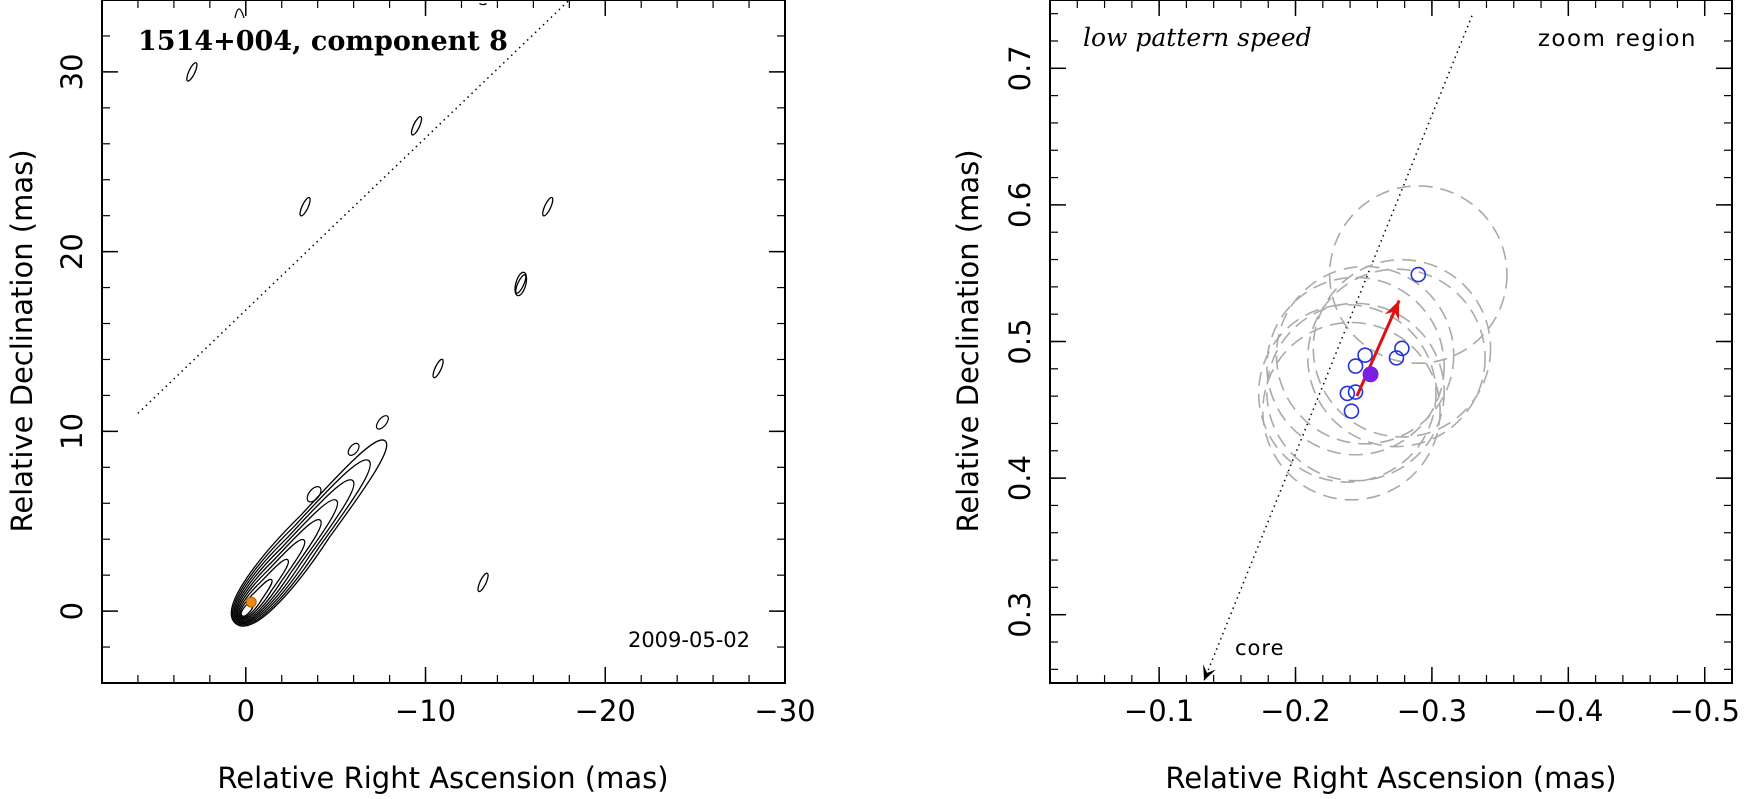  I want to click on right-clipped-group, so click(1355, 347).